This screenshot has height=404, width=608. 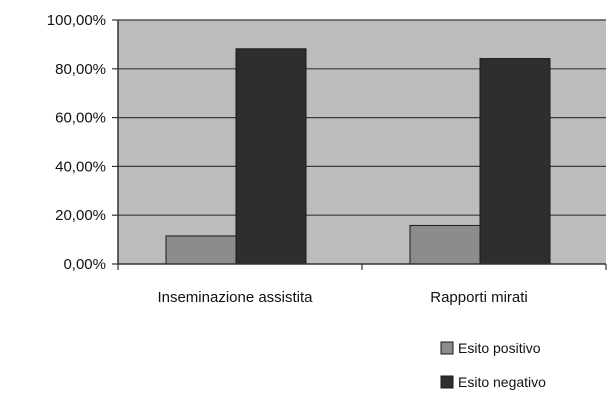 I want to click on y-tick-label: 40,00%, so click(x=80, y=166).